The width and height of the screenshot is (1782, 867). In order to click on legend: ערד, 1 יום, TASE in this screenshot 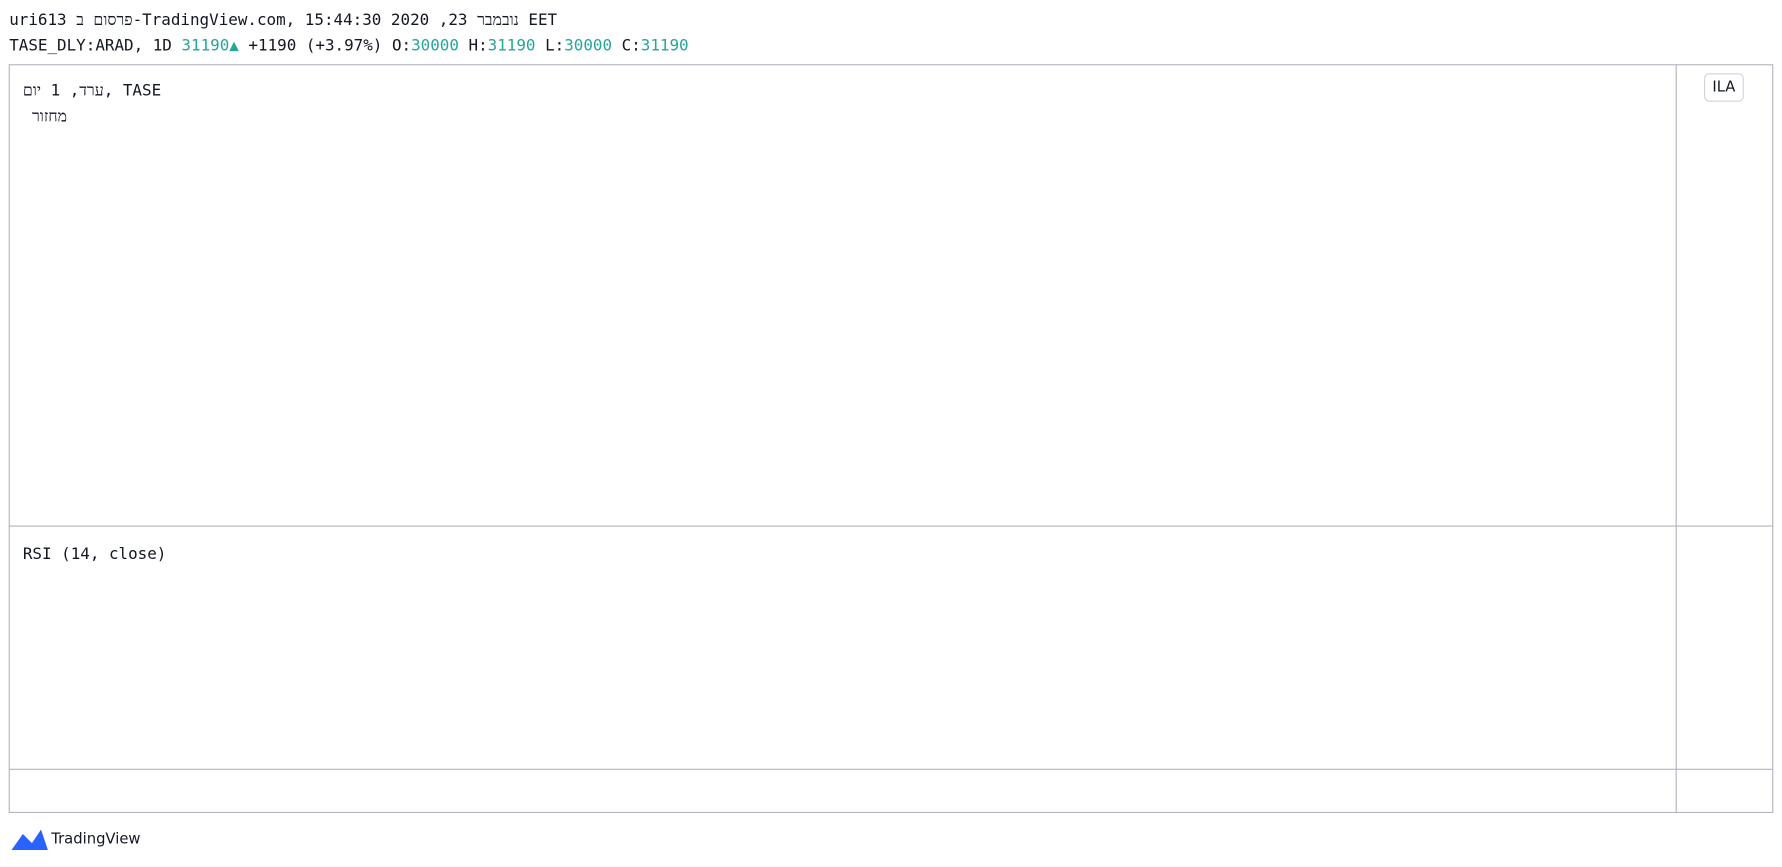, I will do `click(92, 89)`.